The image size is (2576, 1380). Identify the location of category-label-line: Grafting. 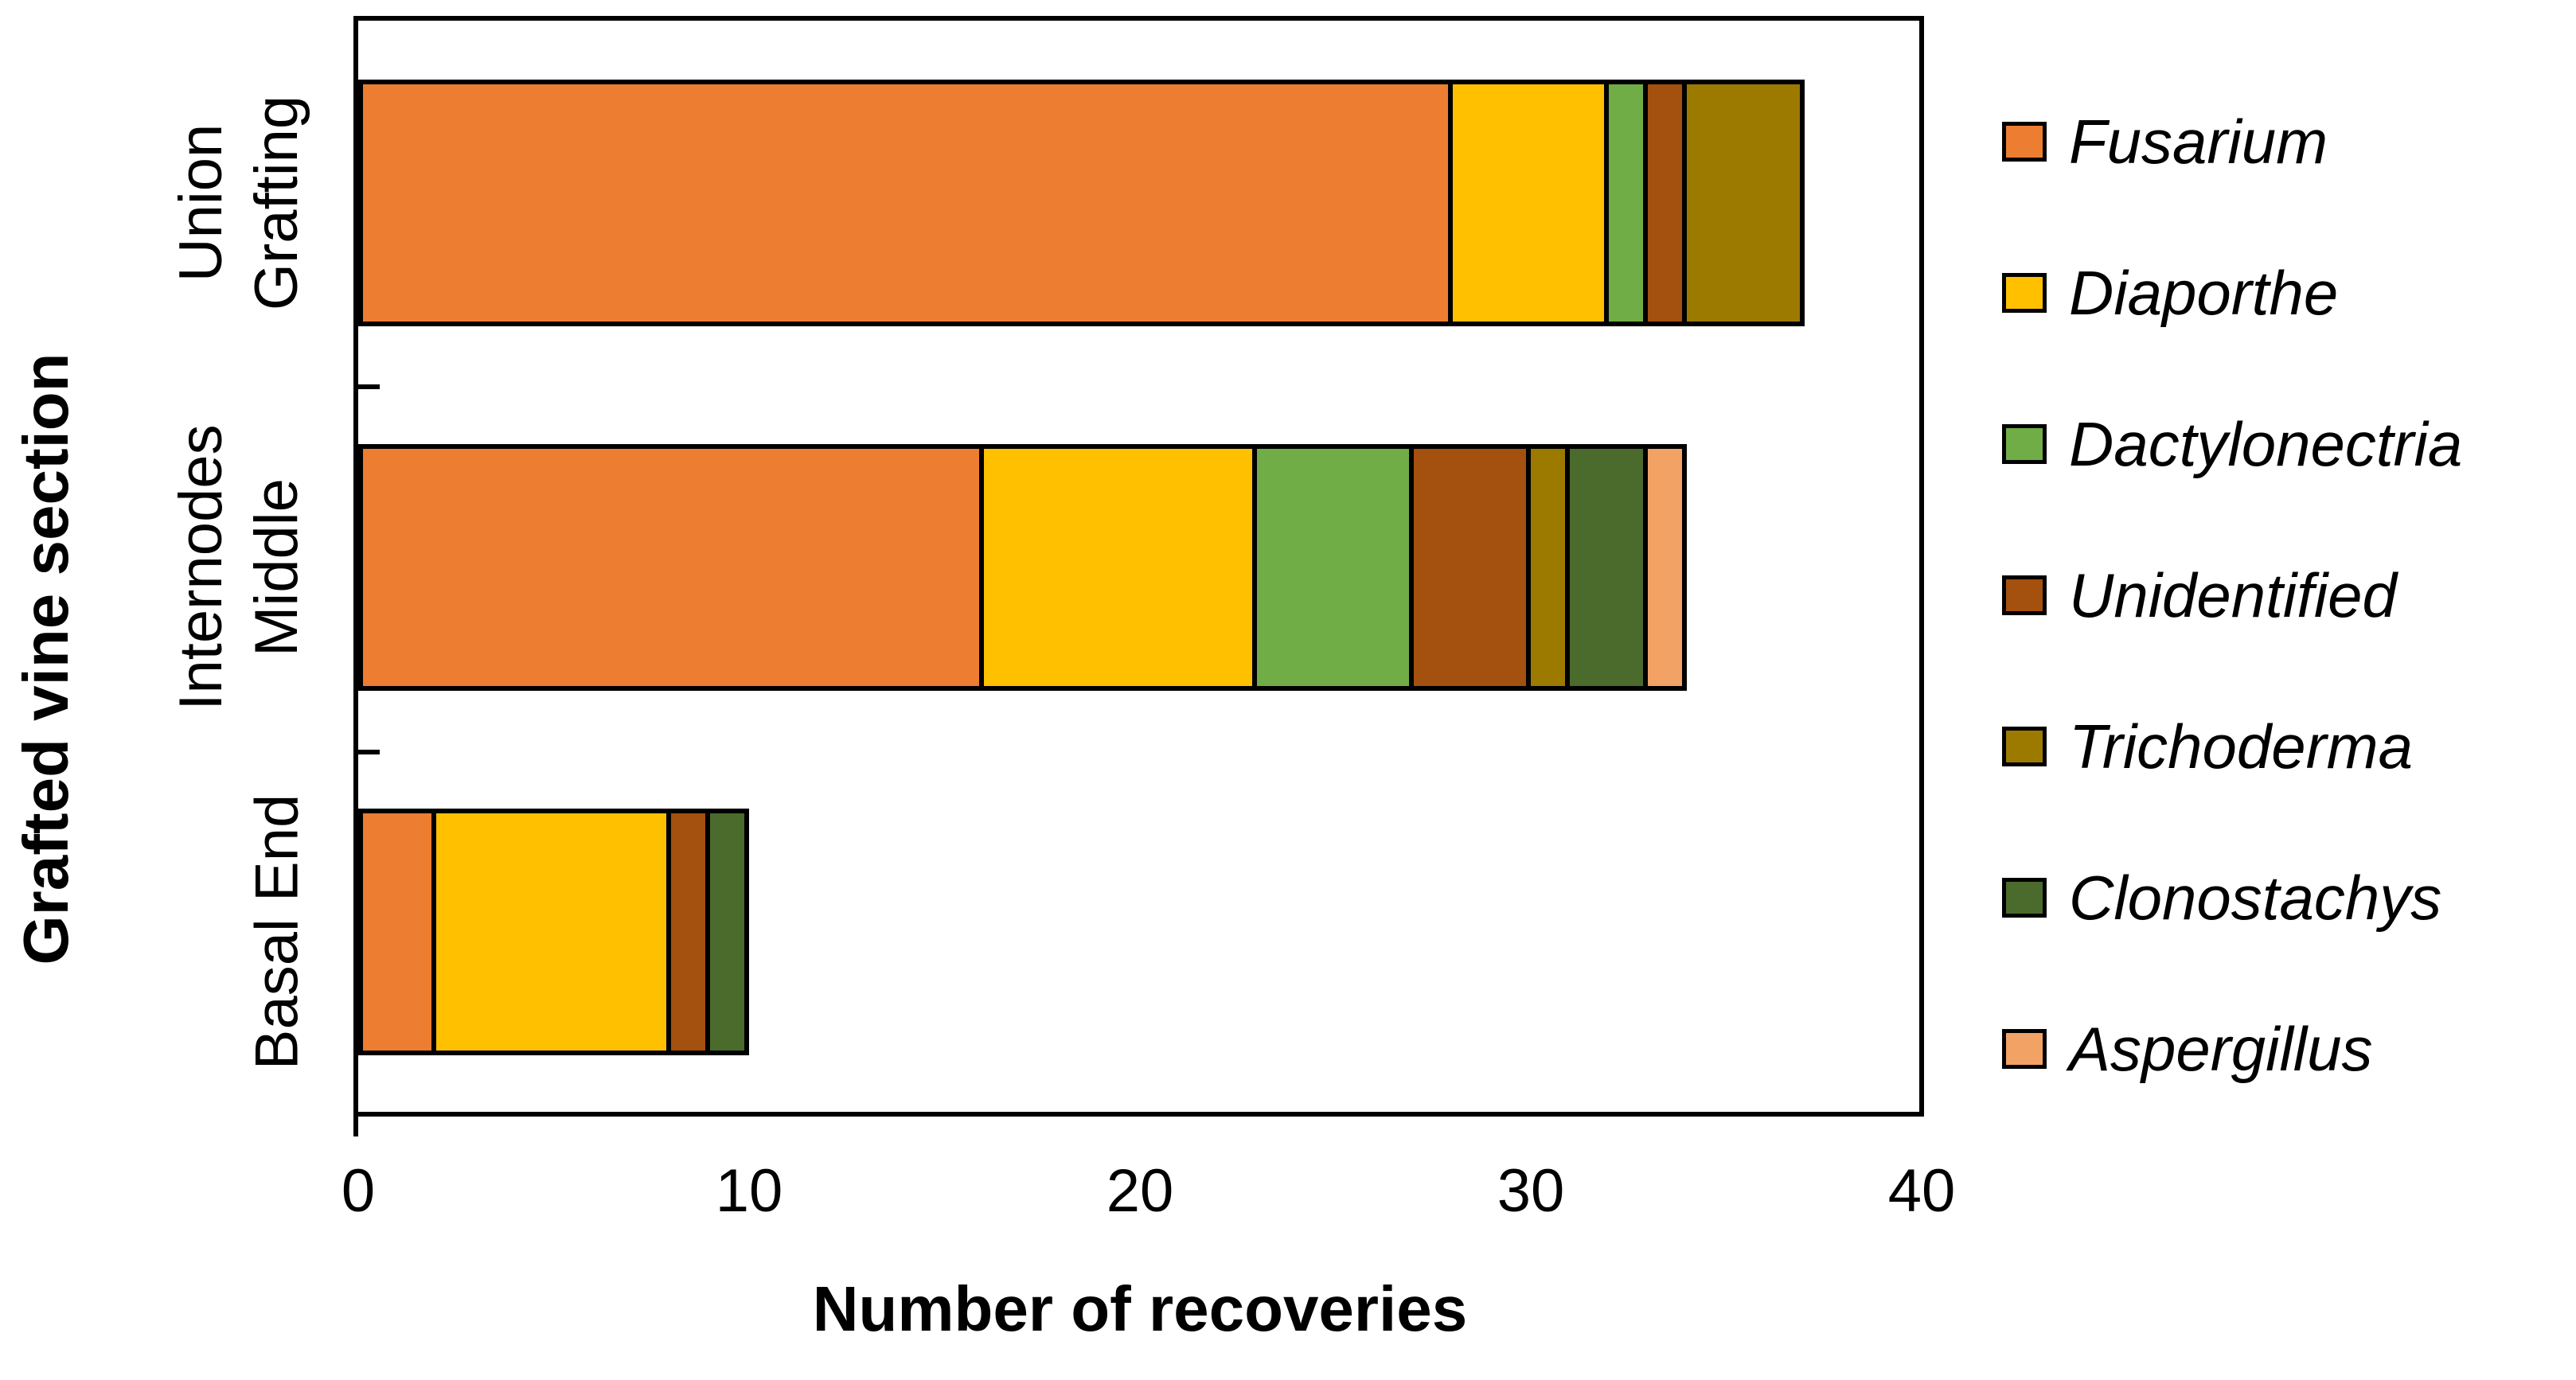
(276, 203).